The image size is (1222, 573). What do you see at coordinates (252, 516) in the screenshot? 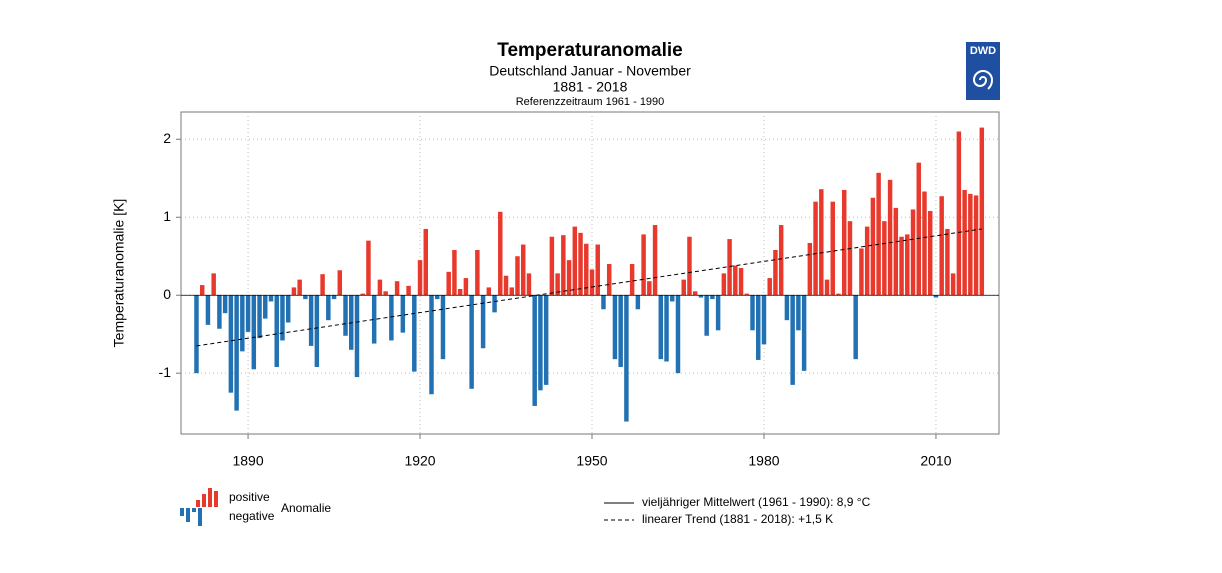
I see `legend-negative: negative` at bounding box center [252, 516].